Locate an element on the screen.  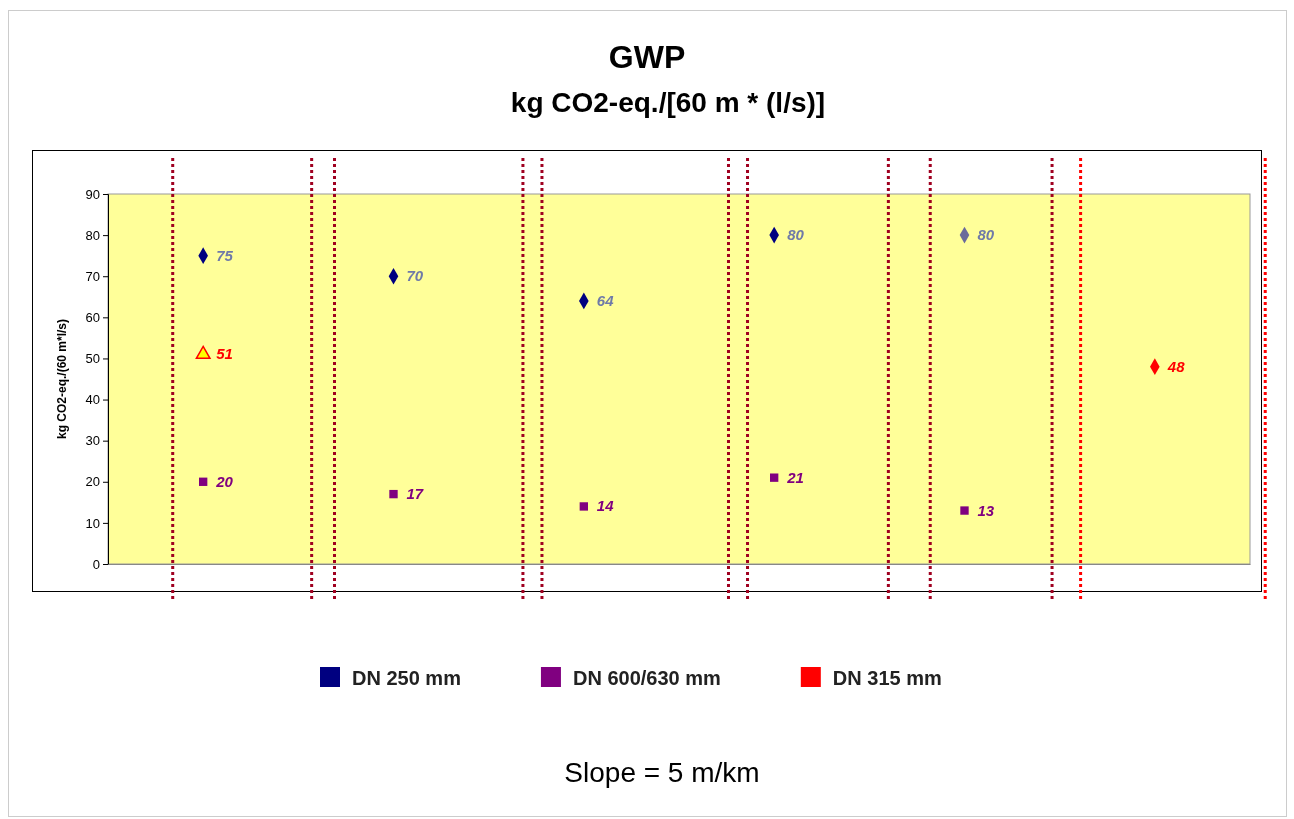
data-label: 17 is located at coordinates (415, 494).